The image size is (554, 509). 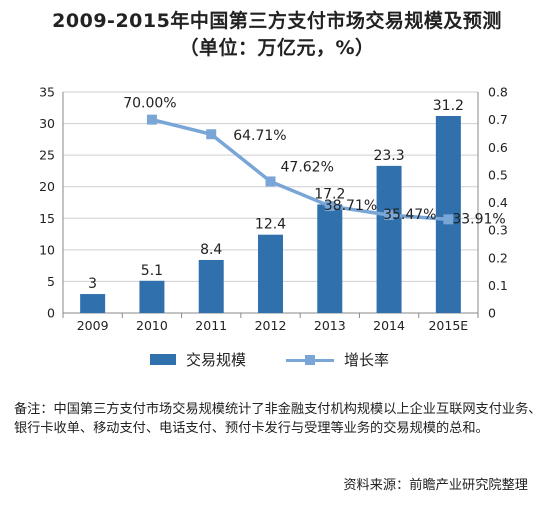 I want to click on y2-tick-label: 0.5, so click(x=498, y=174).